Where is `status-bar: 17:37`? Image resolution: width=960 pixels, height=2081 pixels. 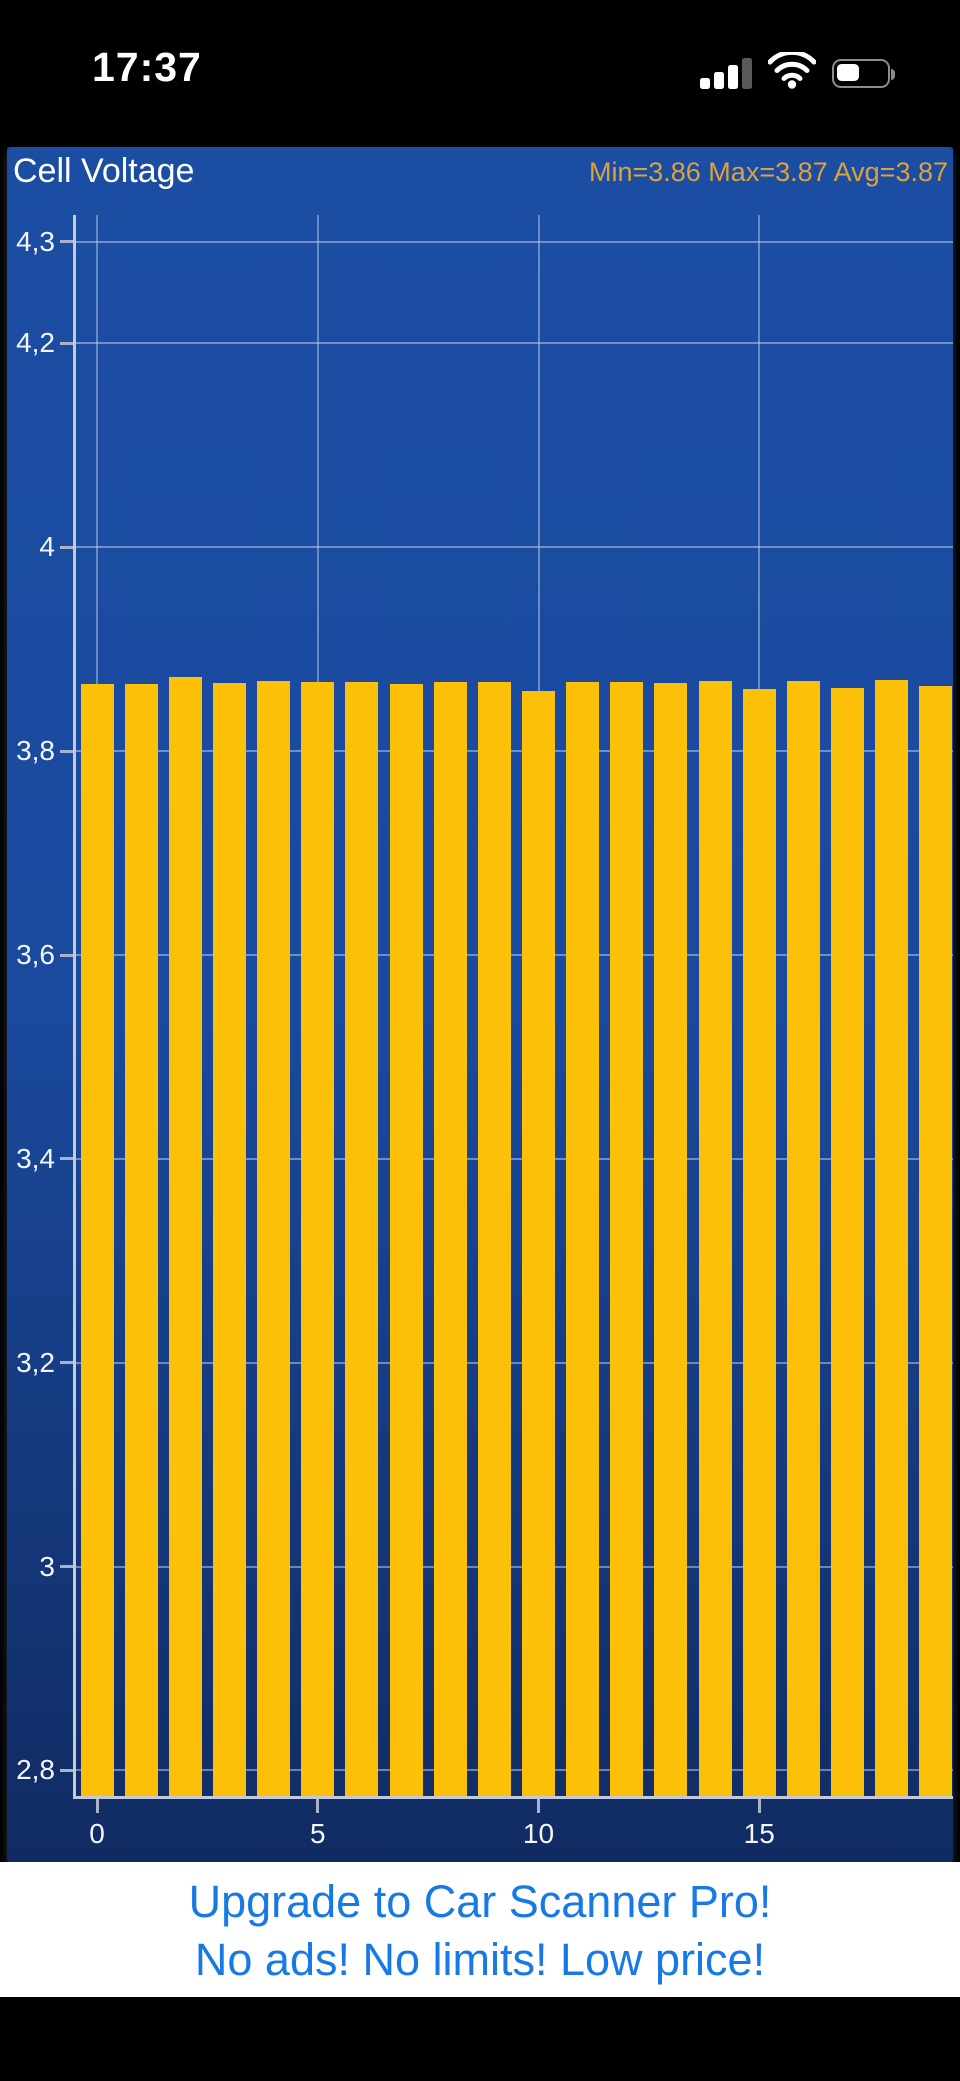 status-bar: 17:37 is located at coordinates (480, 73).